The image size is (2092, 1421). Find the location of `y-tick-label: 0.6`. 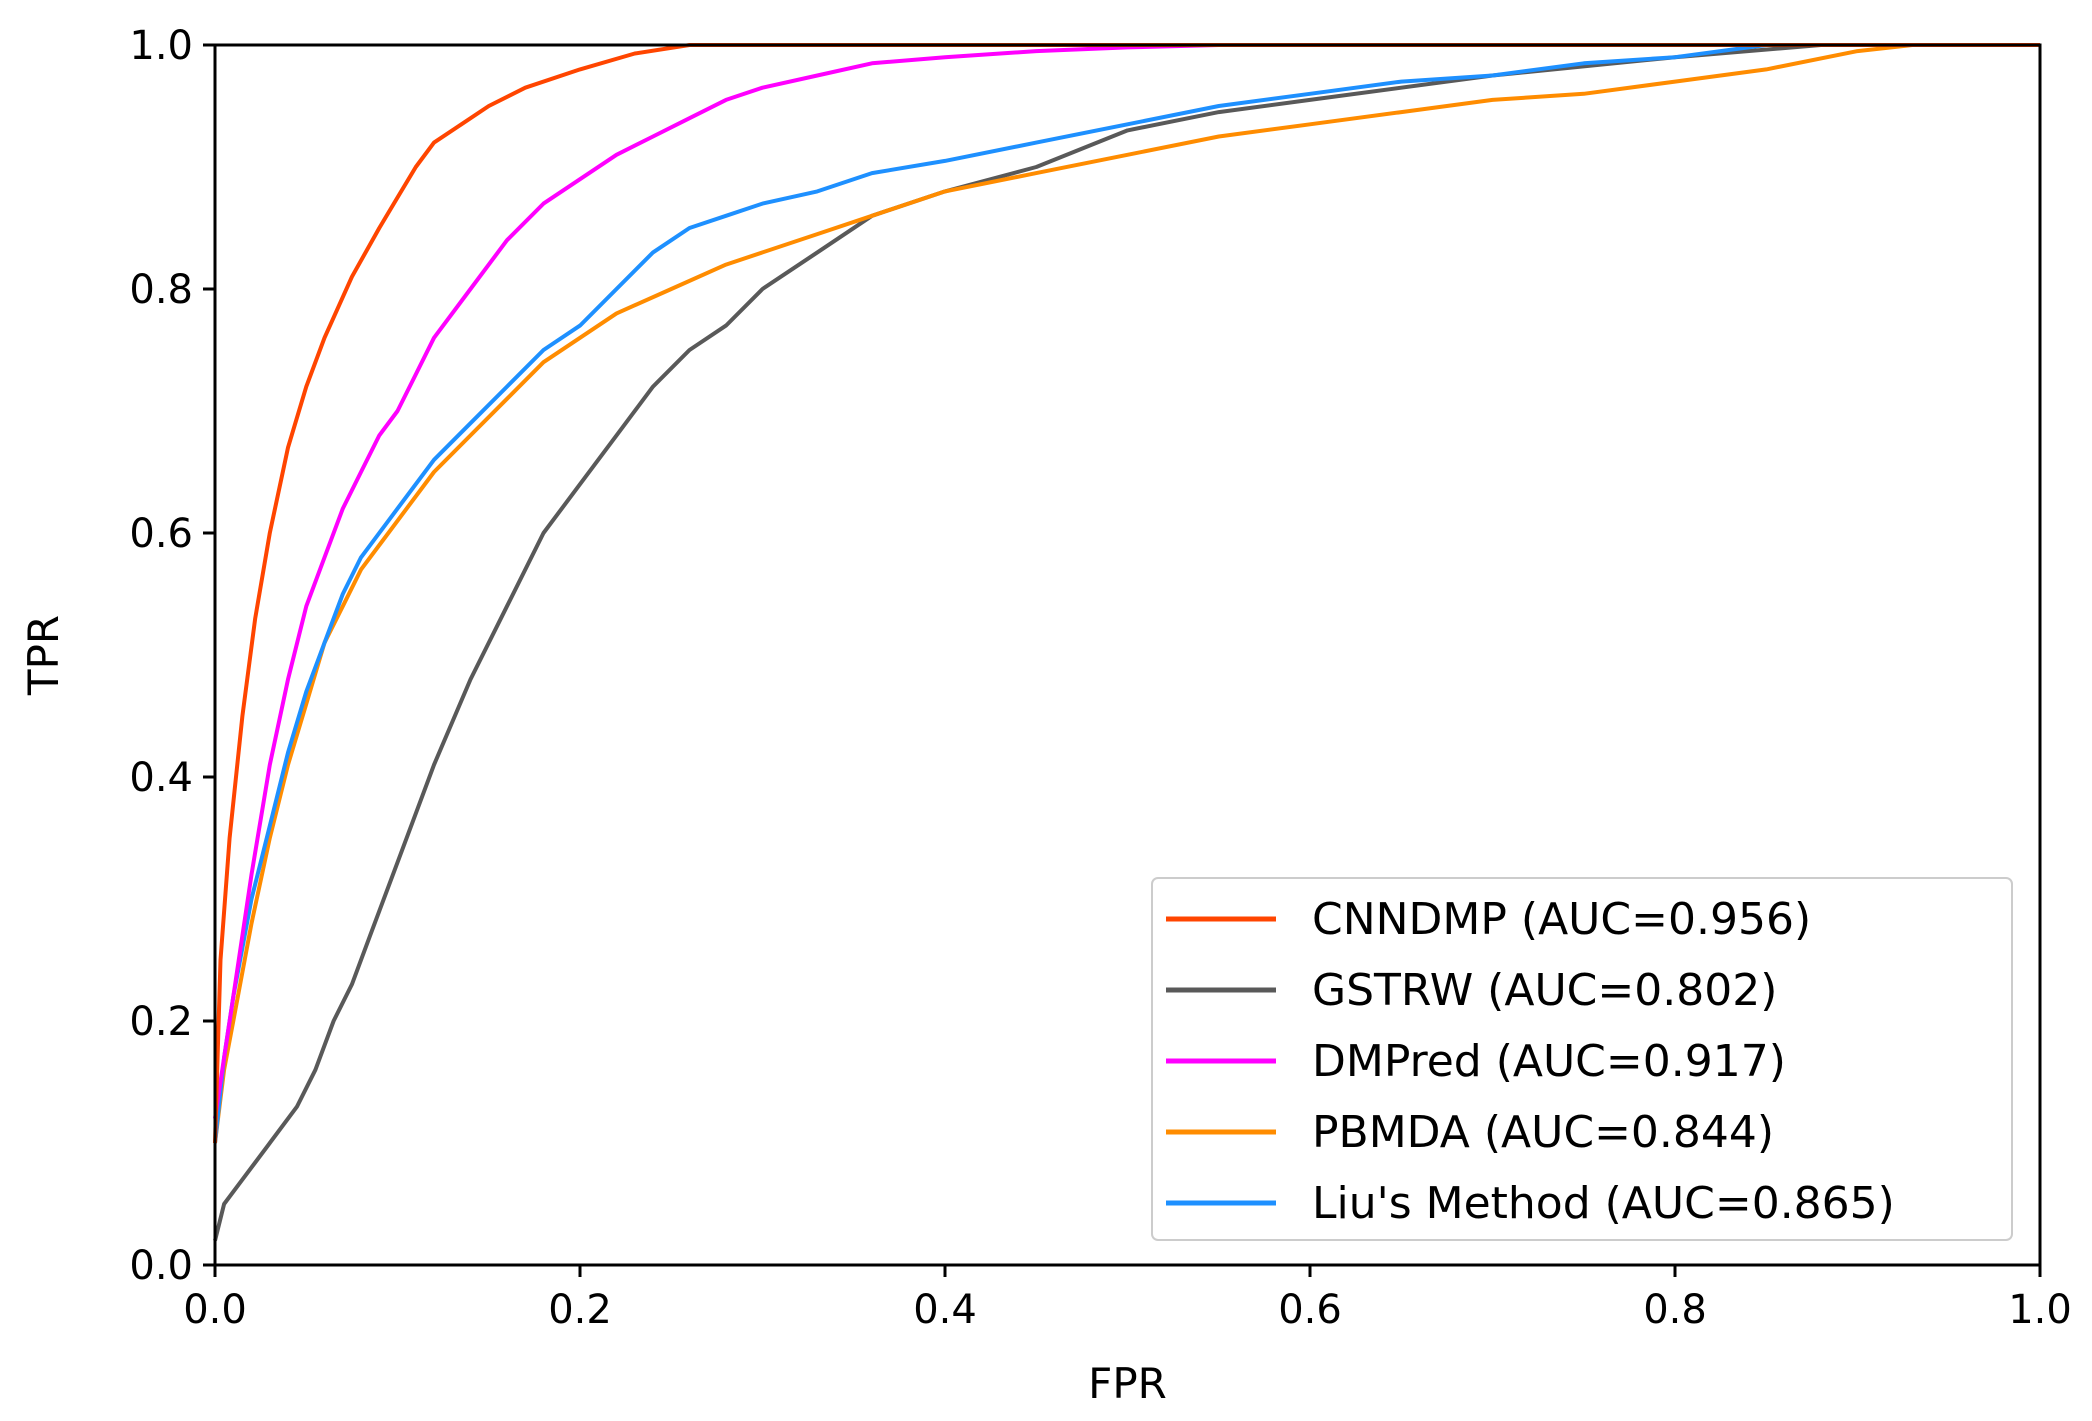

y-tick-label: 0.6 is located at coordinates (161, 534).